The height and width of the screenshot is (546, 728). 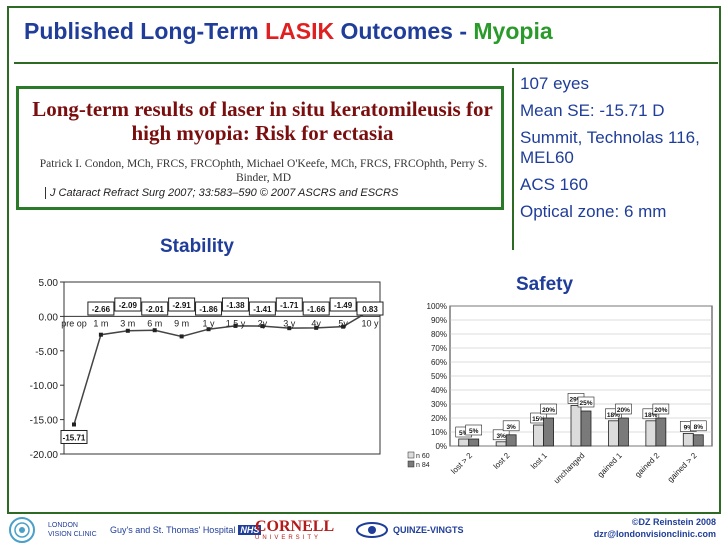 I want to click on x-tick-label: 3 m, so click(x=127, y=323).